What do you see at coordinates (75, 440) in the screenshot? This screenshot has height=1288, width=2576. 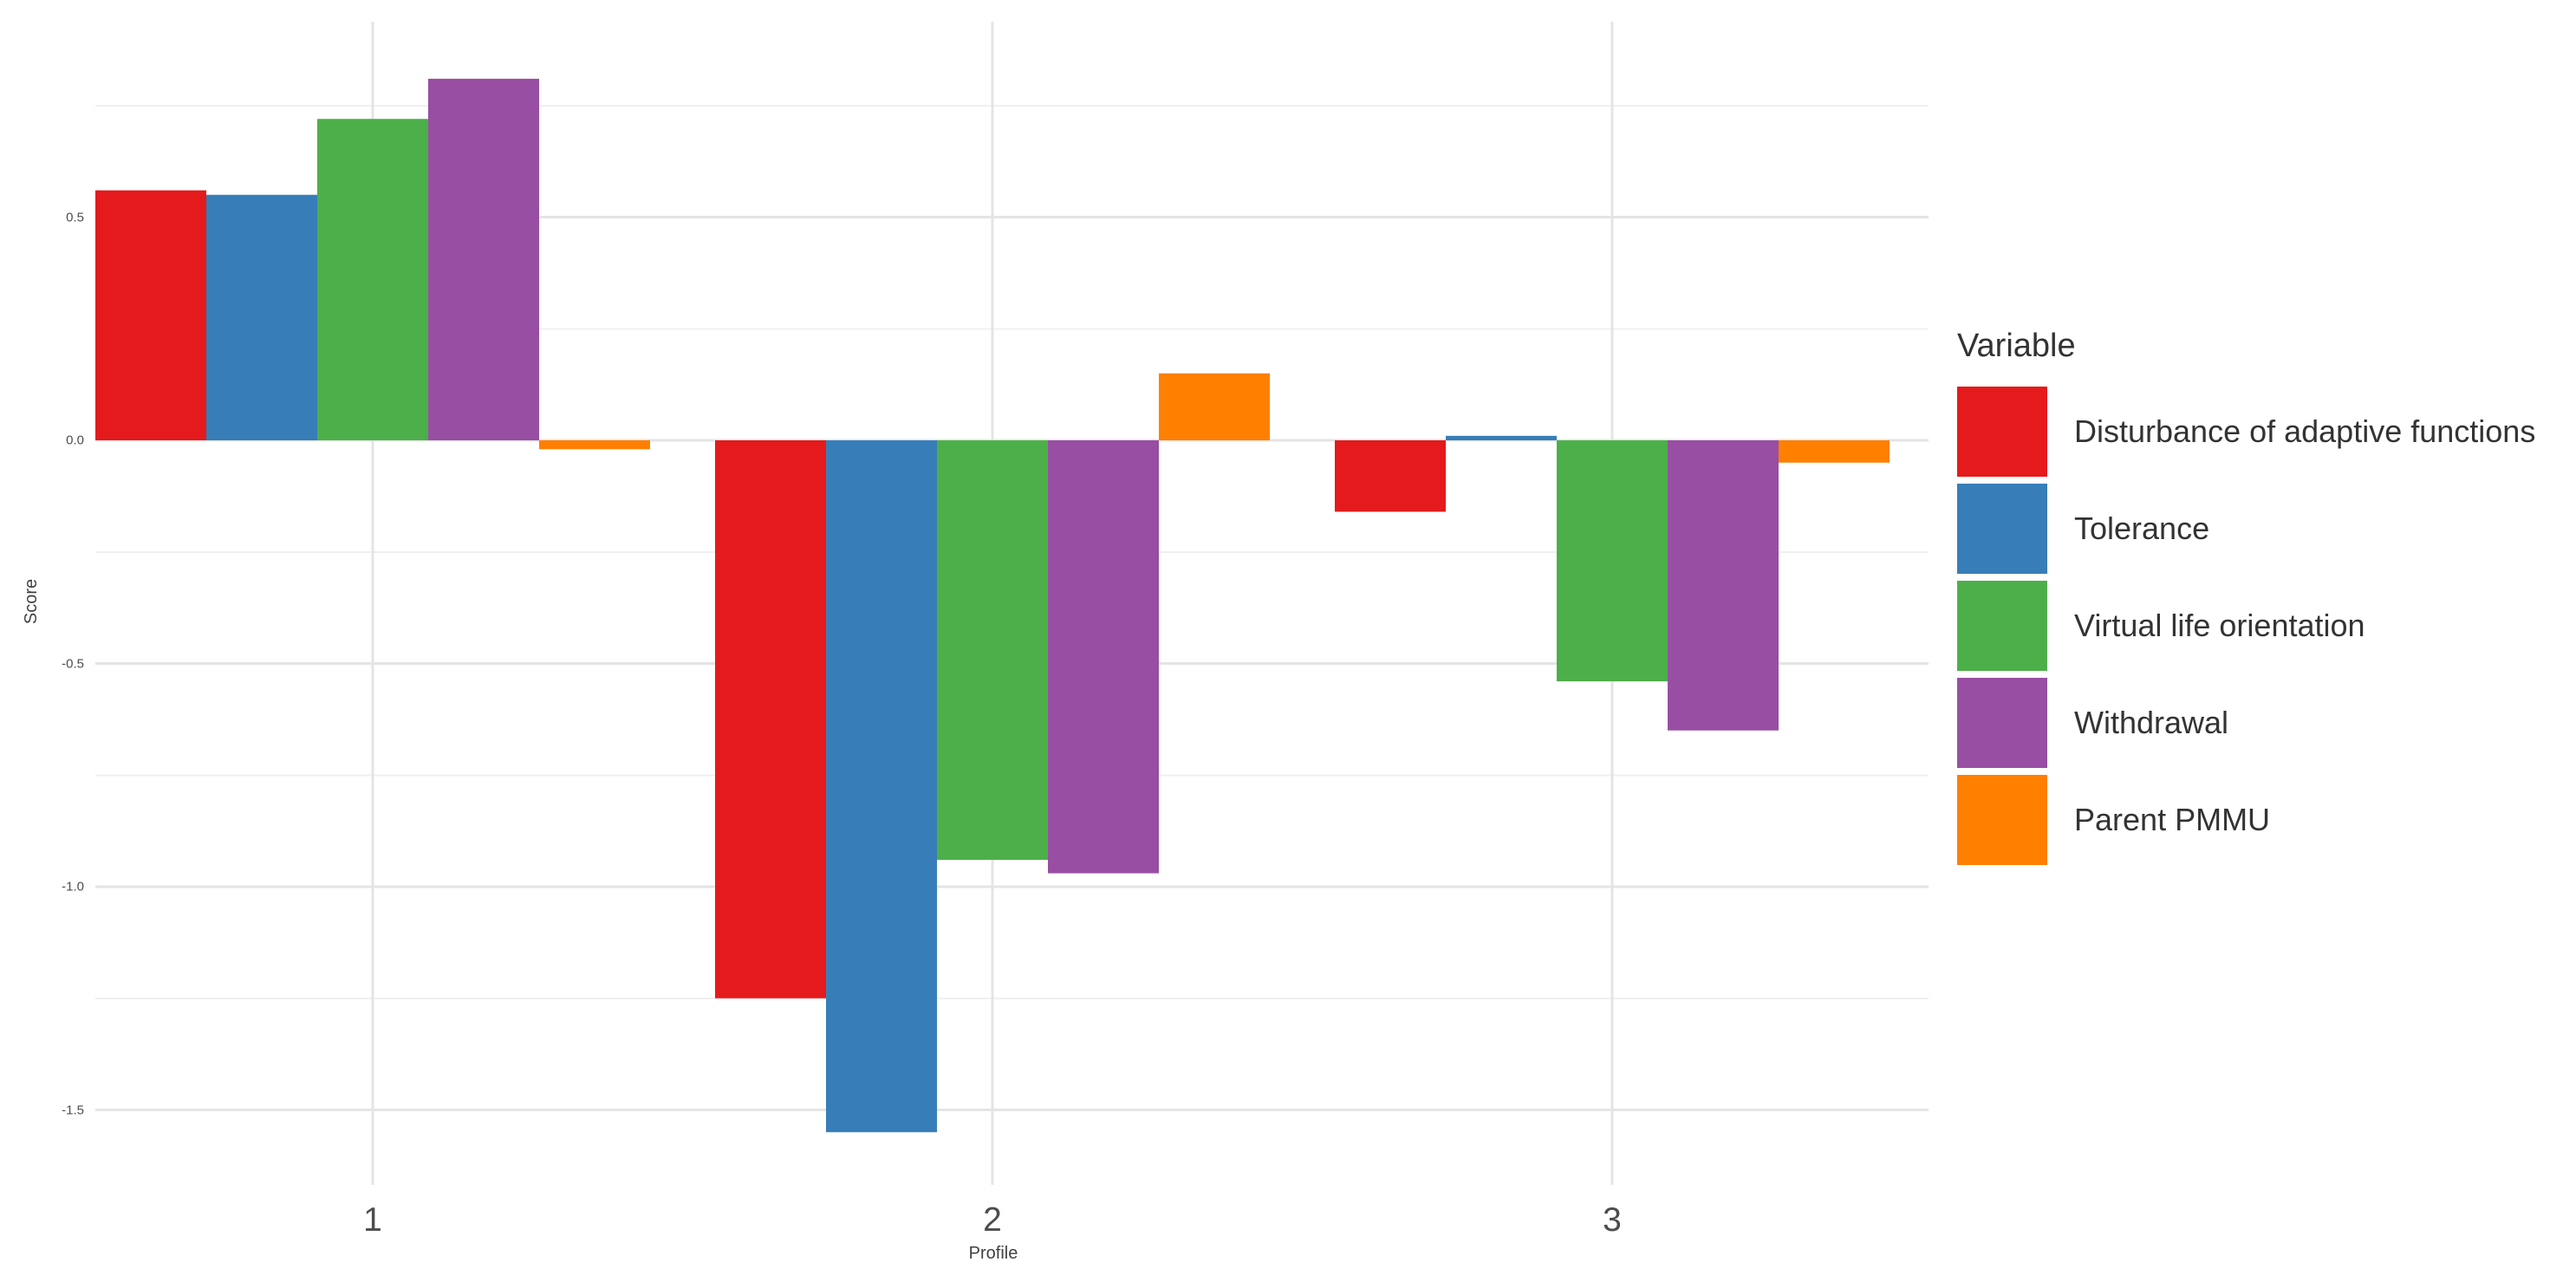 I see `y-tick-label: 0.0` at bounding box center [75, 440].